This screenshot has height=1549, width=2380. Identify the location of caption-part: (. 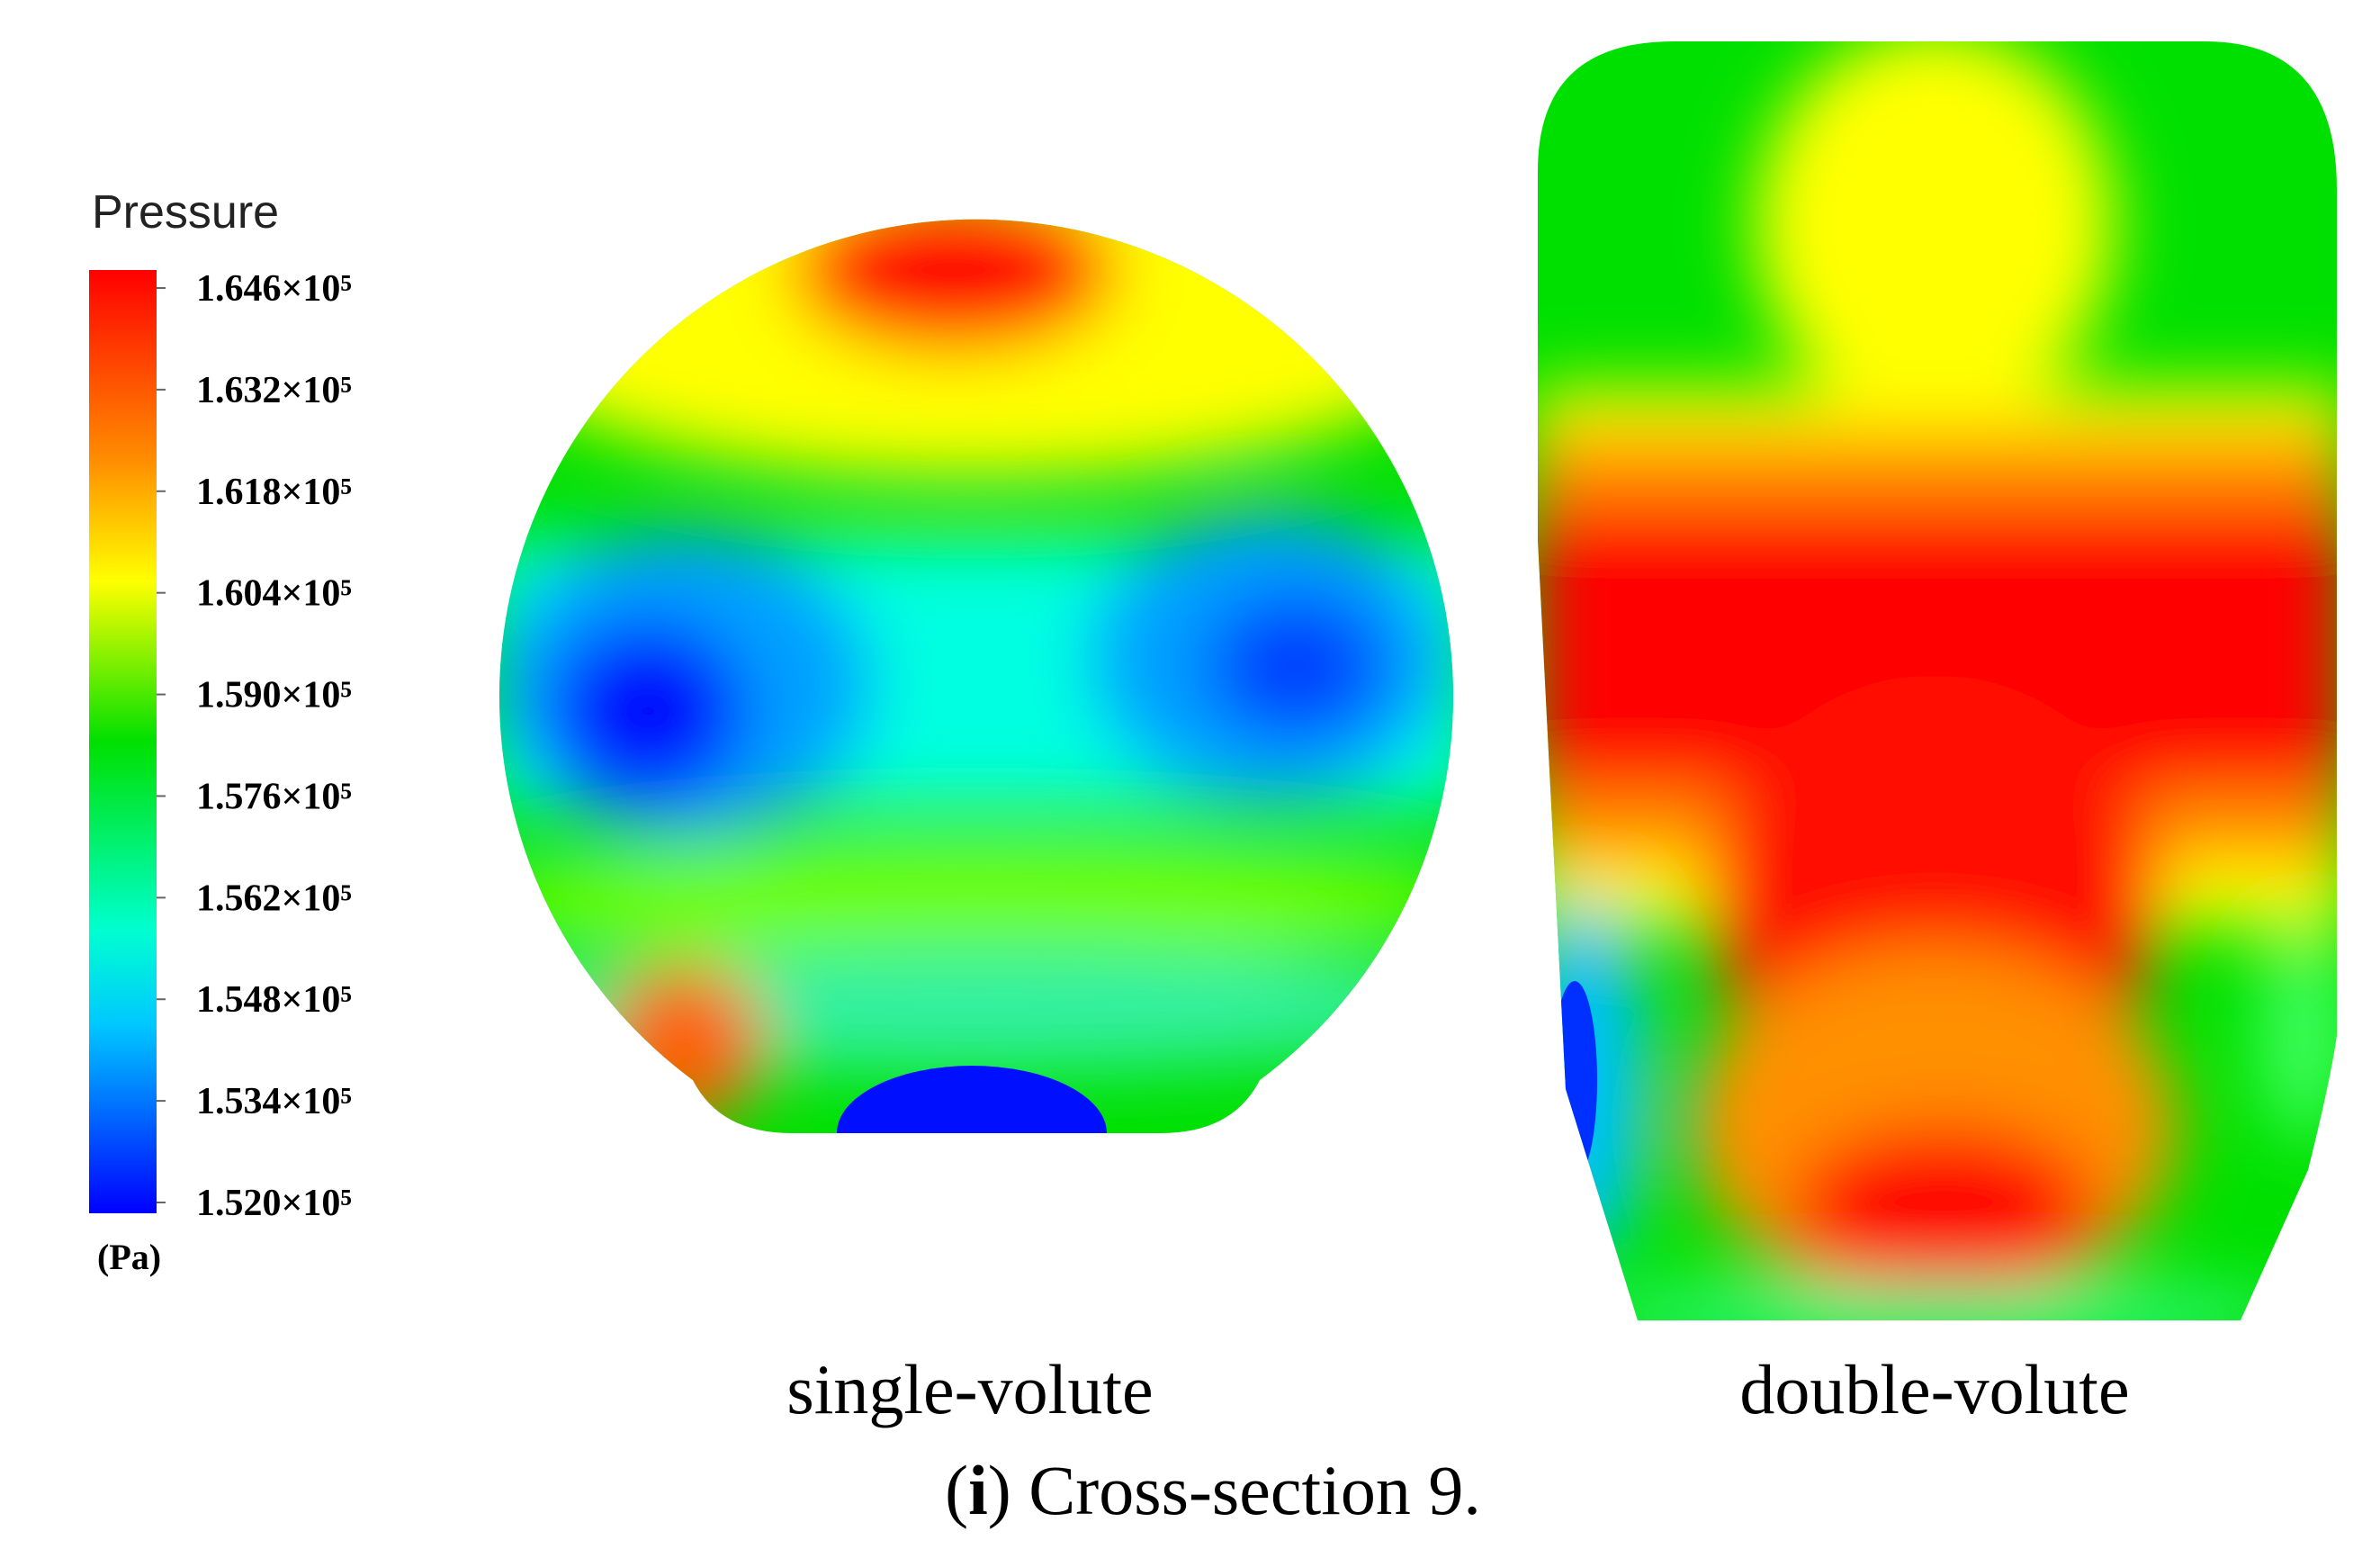
(957, 1490).